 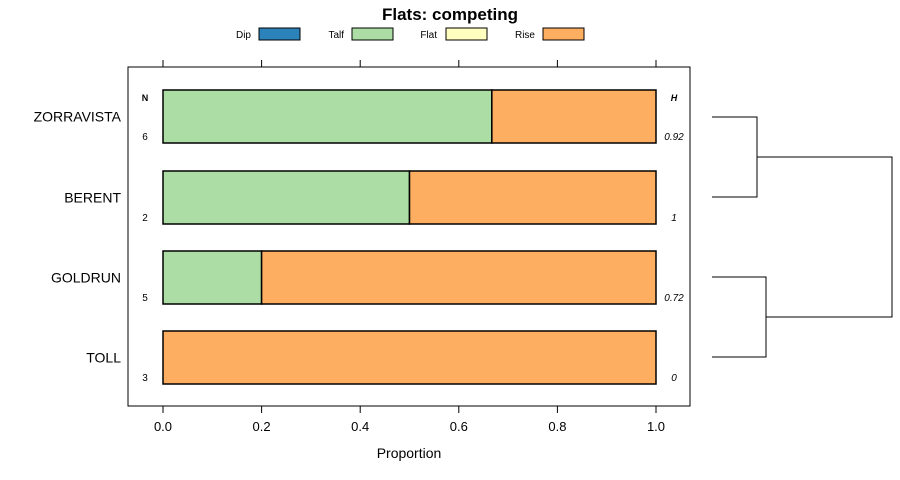 I want to click on x-tick-label-5: 1.0, so click(x=656, y=426).